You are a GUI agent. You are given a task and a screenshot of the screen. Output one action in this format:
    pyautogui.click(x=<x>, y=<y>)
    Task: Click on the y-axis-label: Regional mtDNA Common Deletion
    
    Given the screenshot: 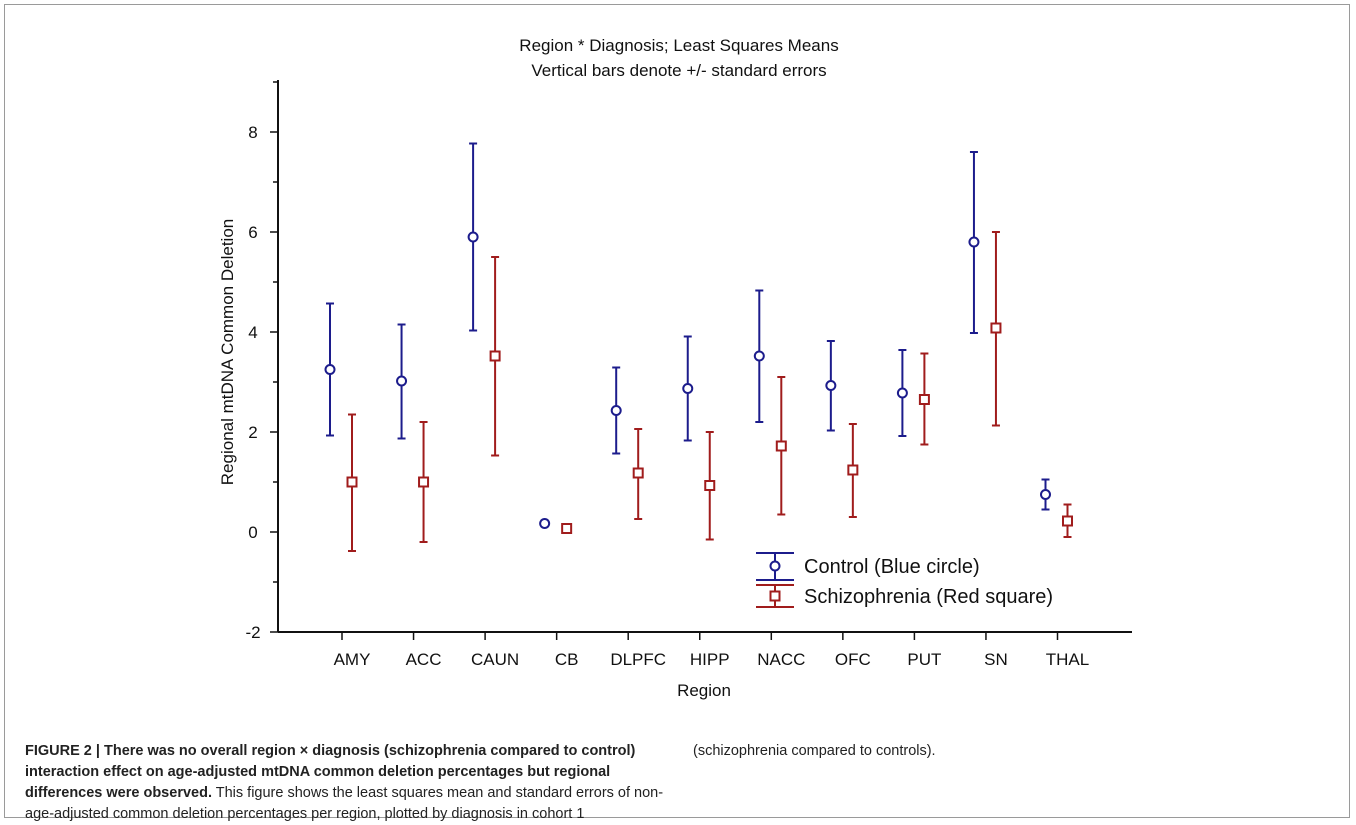 What is the action you would take?
    pyautogui.click(x=227, y=352)
    